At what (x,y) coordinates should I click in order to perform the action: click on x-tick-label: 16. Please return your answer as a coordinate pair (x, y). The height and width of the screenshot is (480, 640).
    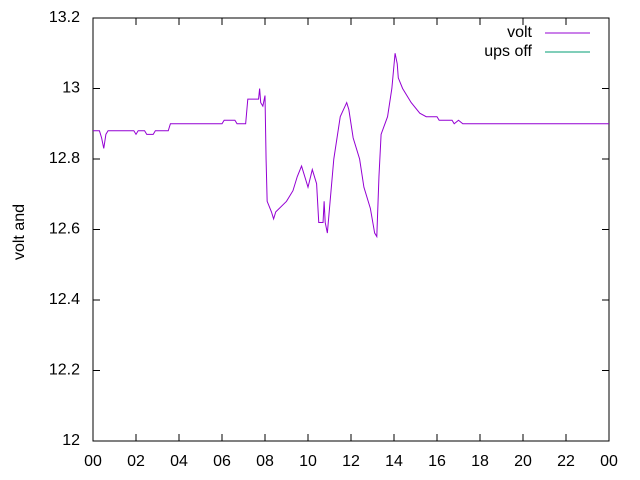
    Looking at the image, I should click on (437, 461).